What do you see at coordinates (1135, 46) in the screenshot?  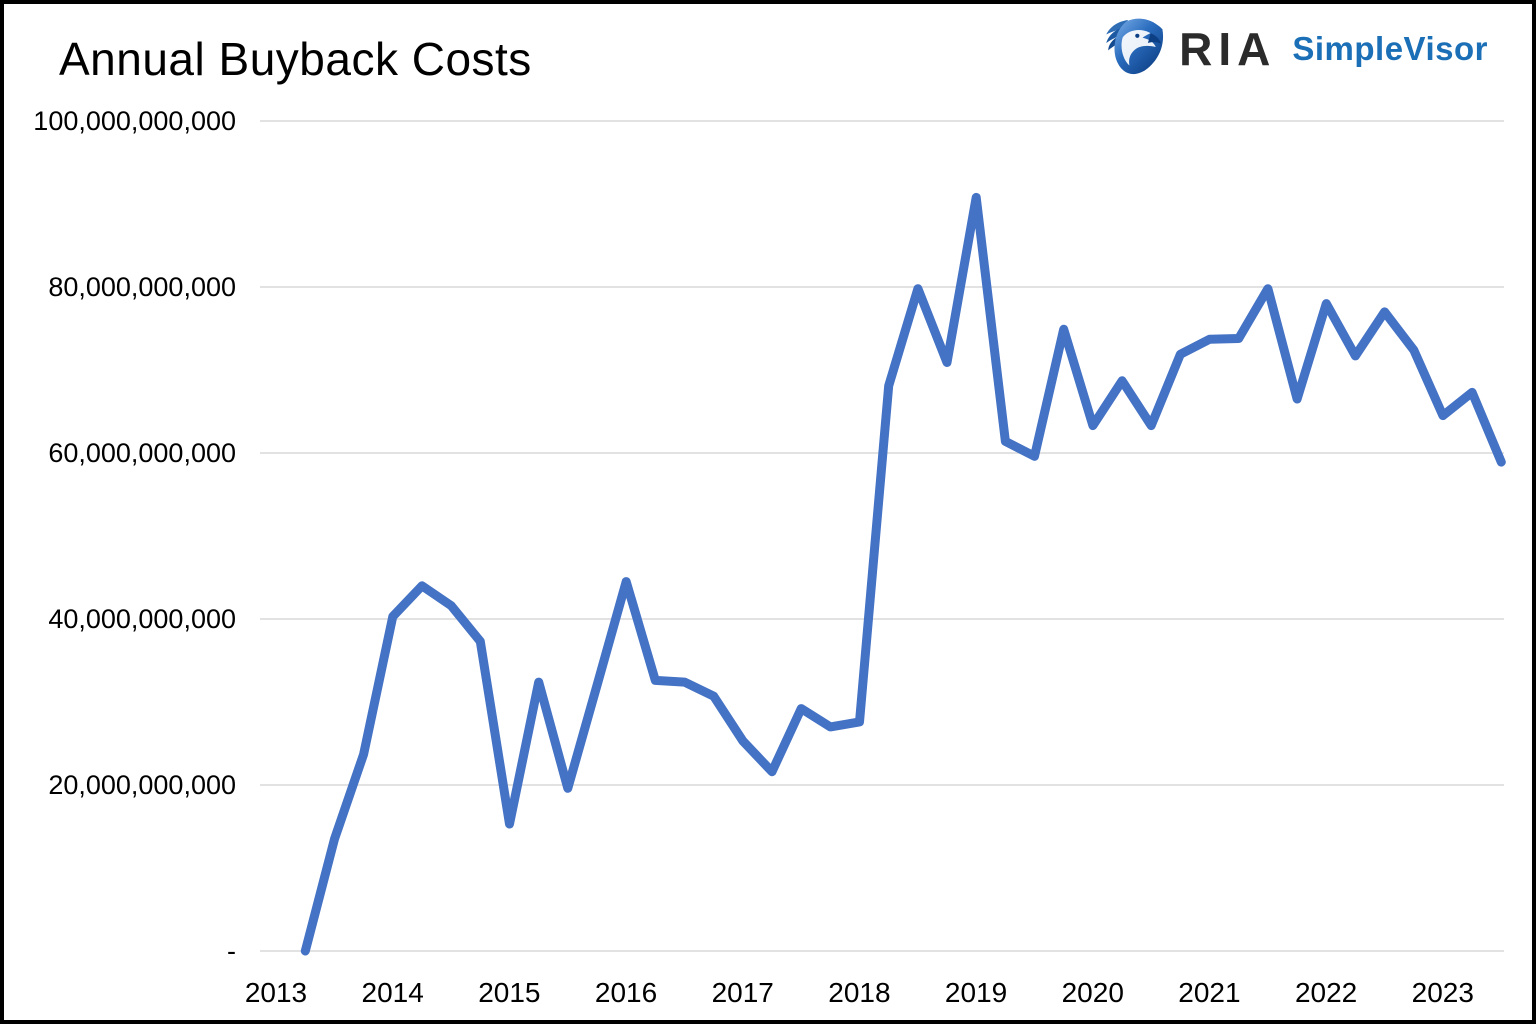 I see `eagle-shield-icon` at bounding box center [1135, 46].